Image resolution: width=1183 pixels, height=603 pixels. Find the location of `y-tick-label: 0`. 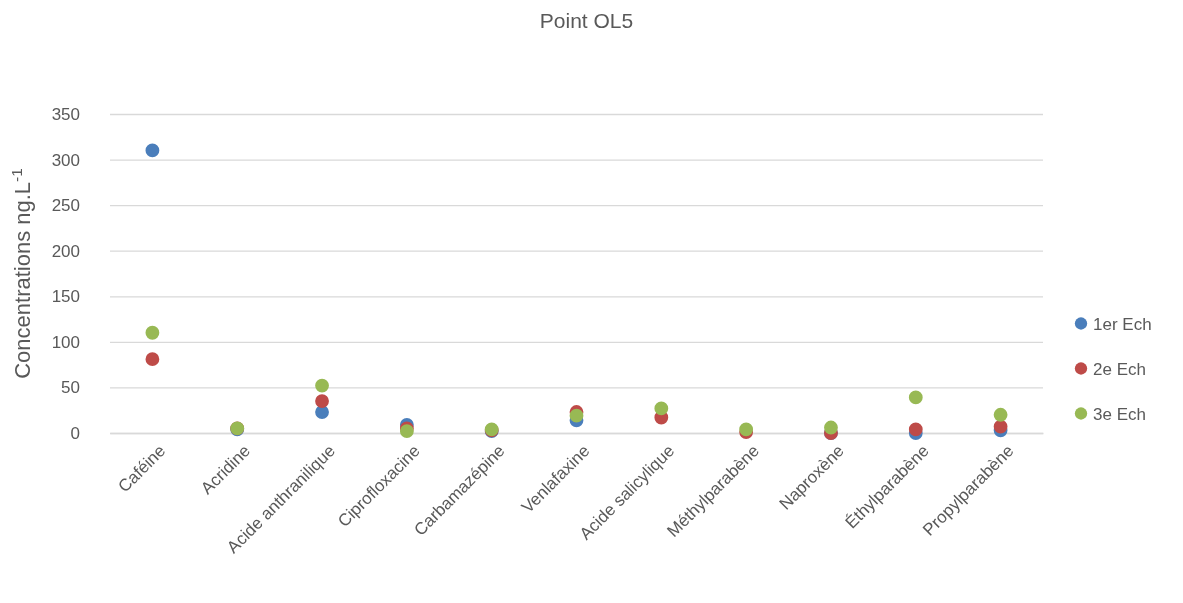

y-tick-label: 0 is located at coordinates (75, 433).